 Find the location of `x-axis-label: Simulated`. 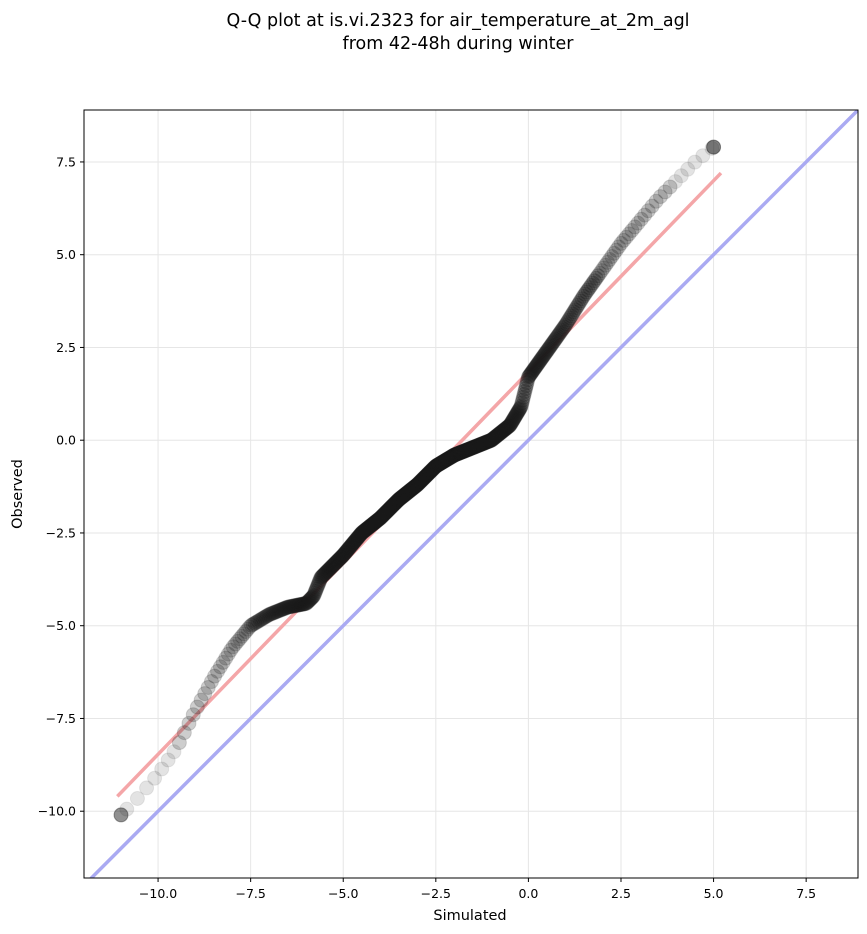

x-axis-label: Simulated is located at coordinates (469, 916).